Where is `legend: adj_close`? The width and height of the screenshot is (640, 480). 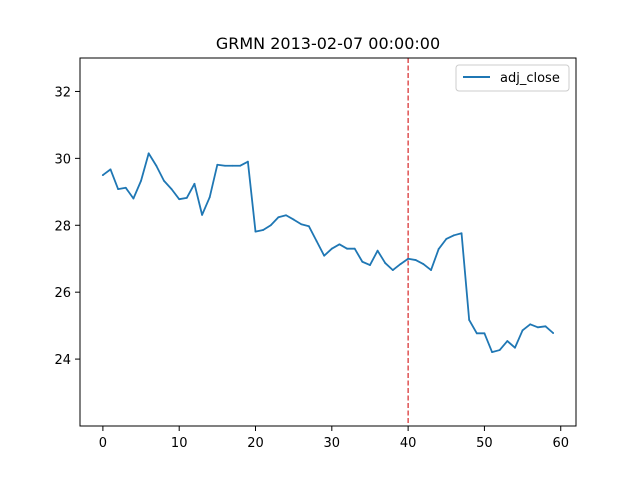 legend: adj_close is located at coordinates (512, 78).